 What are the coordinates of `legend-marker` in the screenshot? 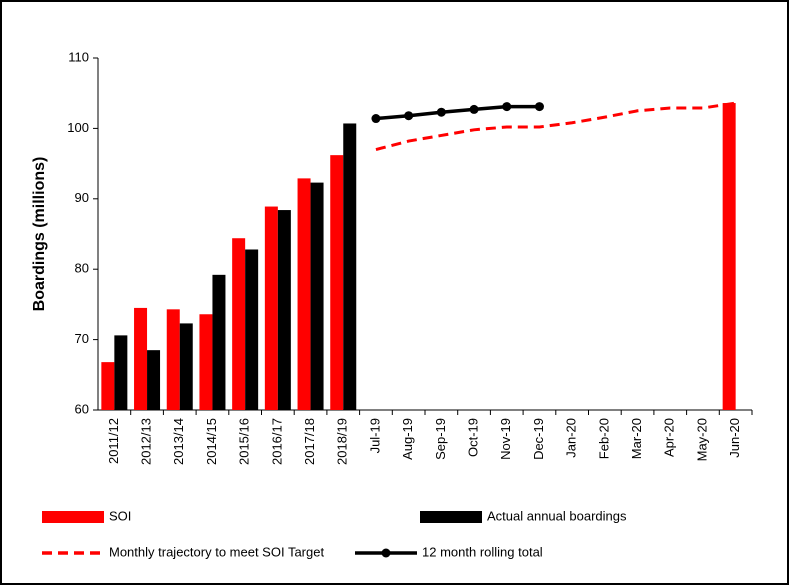 It's located at (386, 553).